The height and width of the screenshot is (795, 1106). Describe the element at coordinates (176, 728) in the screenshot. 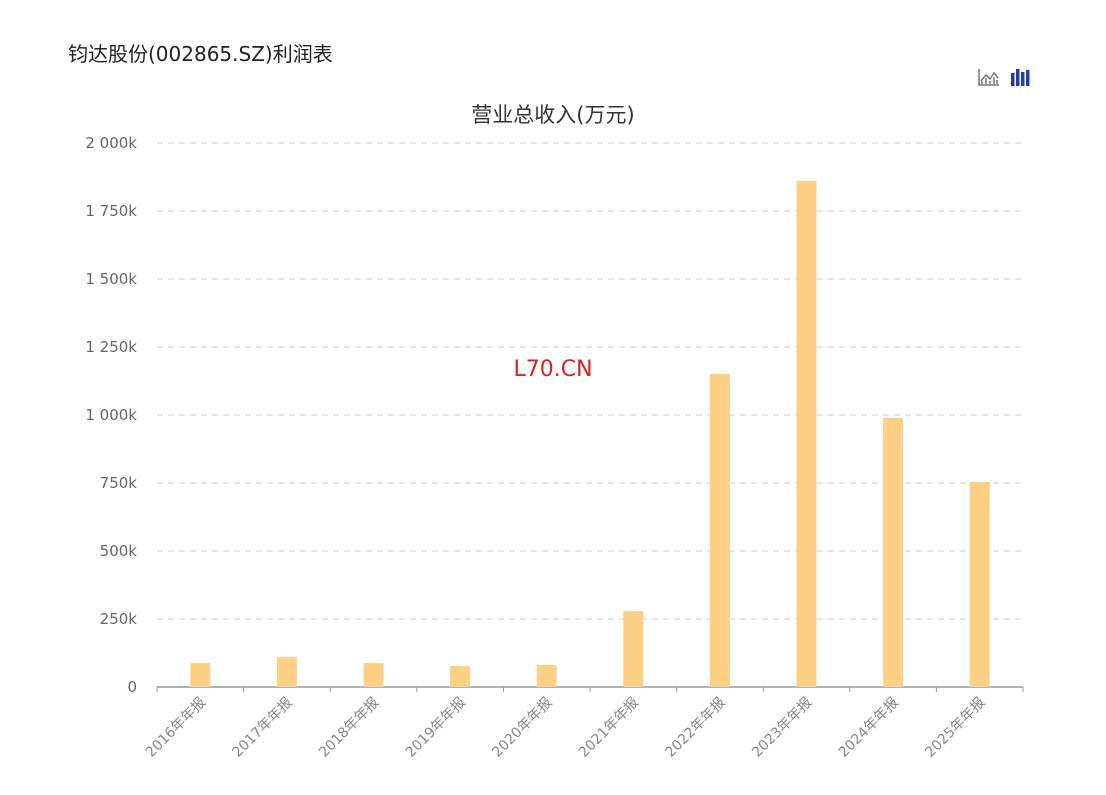

I see `x-tick-label: 2016年年报` at that location.